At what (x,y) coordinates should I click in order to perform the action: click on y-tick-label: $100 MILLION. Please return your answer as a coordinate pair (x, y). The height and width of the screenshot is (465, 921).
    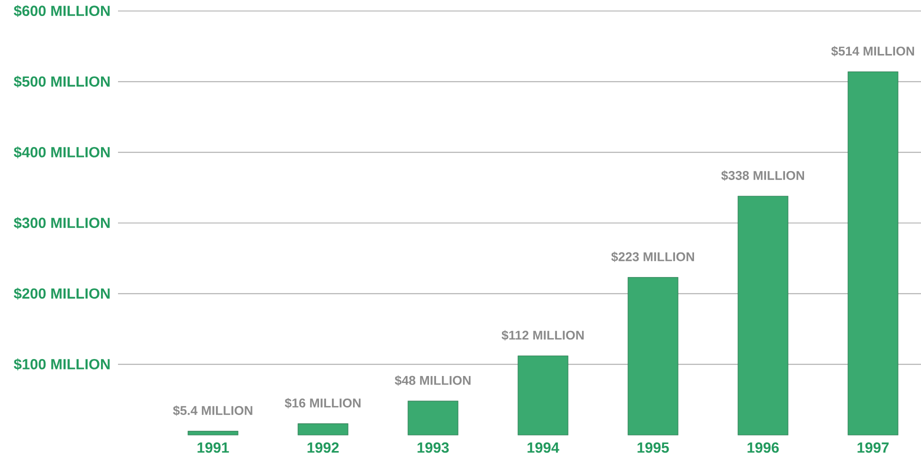
    Looking at the image, I should click on (62, 364).